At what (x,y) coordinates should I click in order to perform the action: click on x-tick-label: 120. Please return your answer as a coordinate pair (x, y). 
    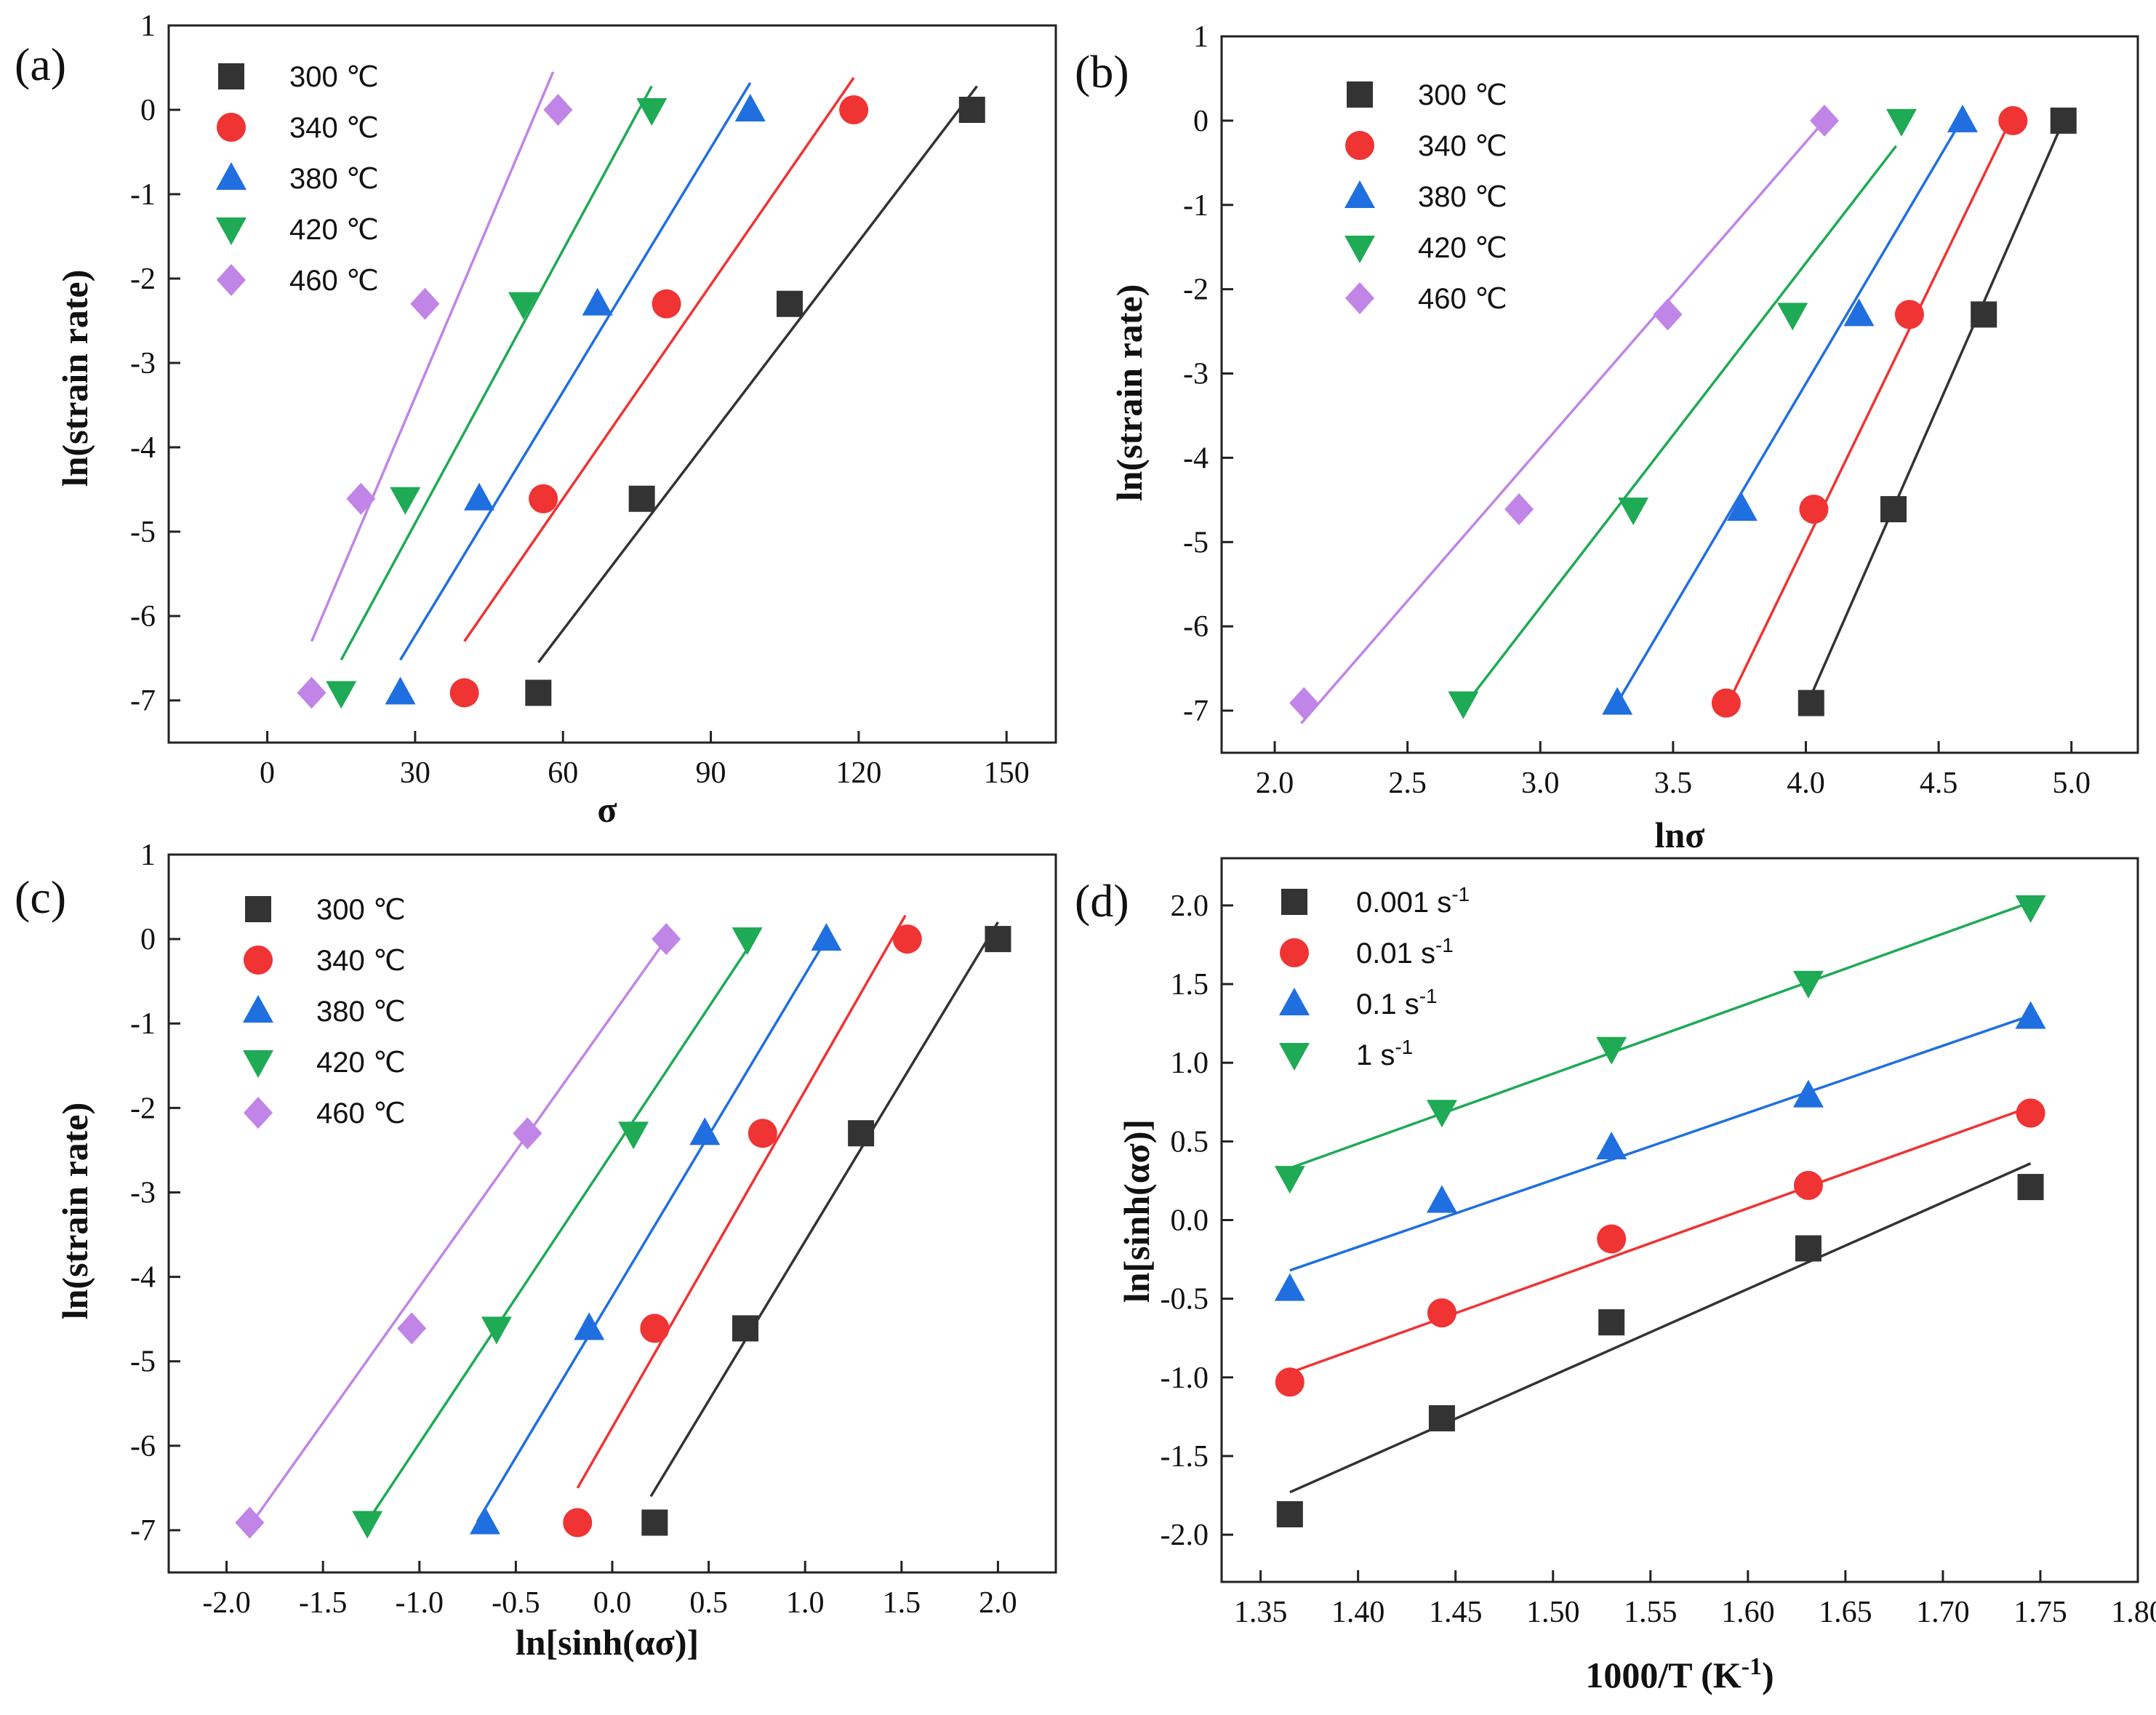
    Looking at the image, I should click on (858, 773).